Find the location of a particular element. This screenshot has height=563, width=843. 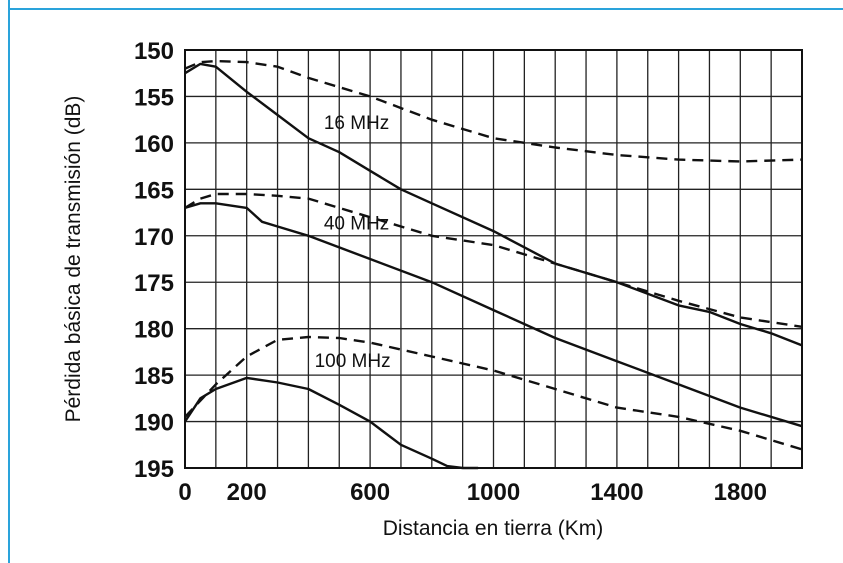

y-tick-label: 180 is located at coordinates (154, 330).